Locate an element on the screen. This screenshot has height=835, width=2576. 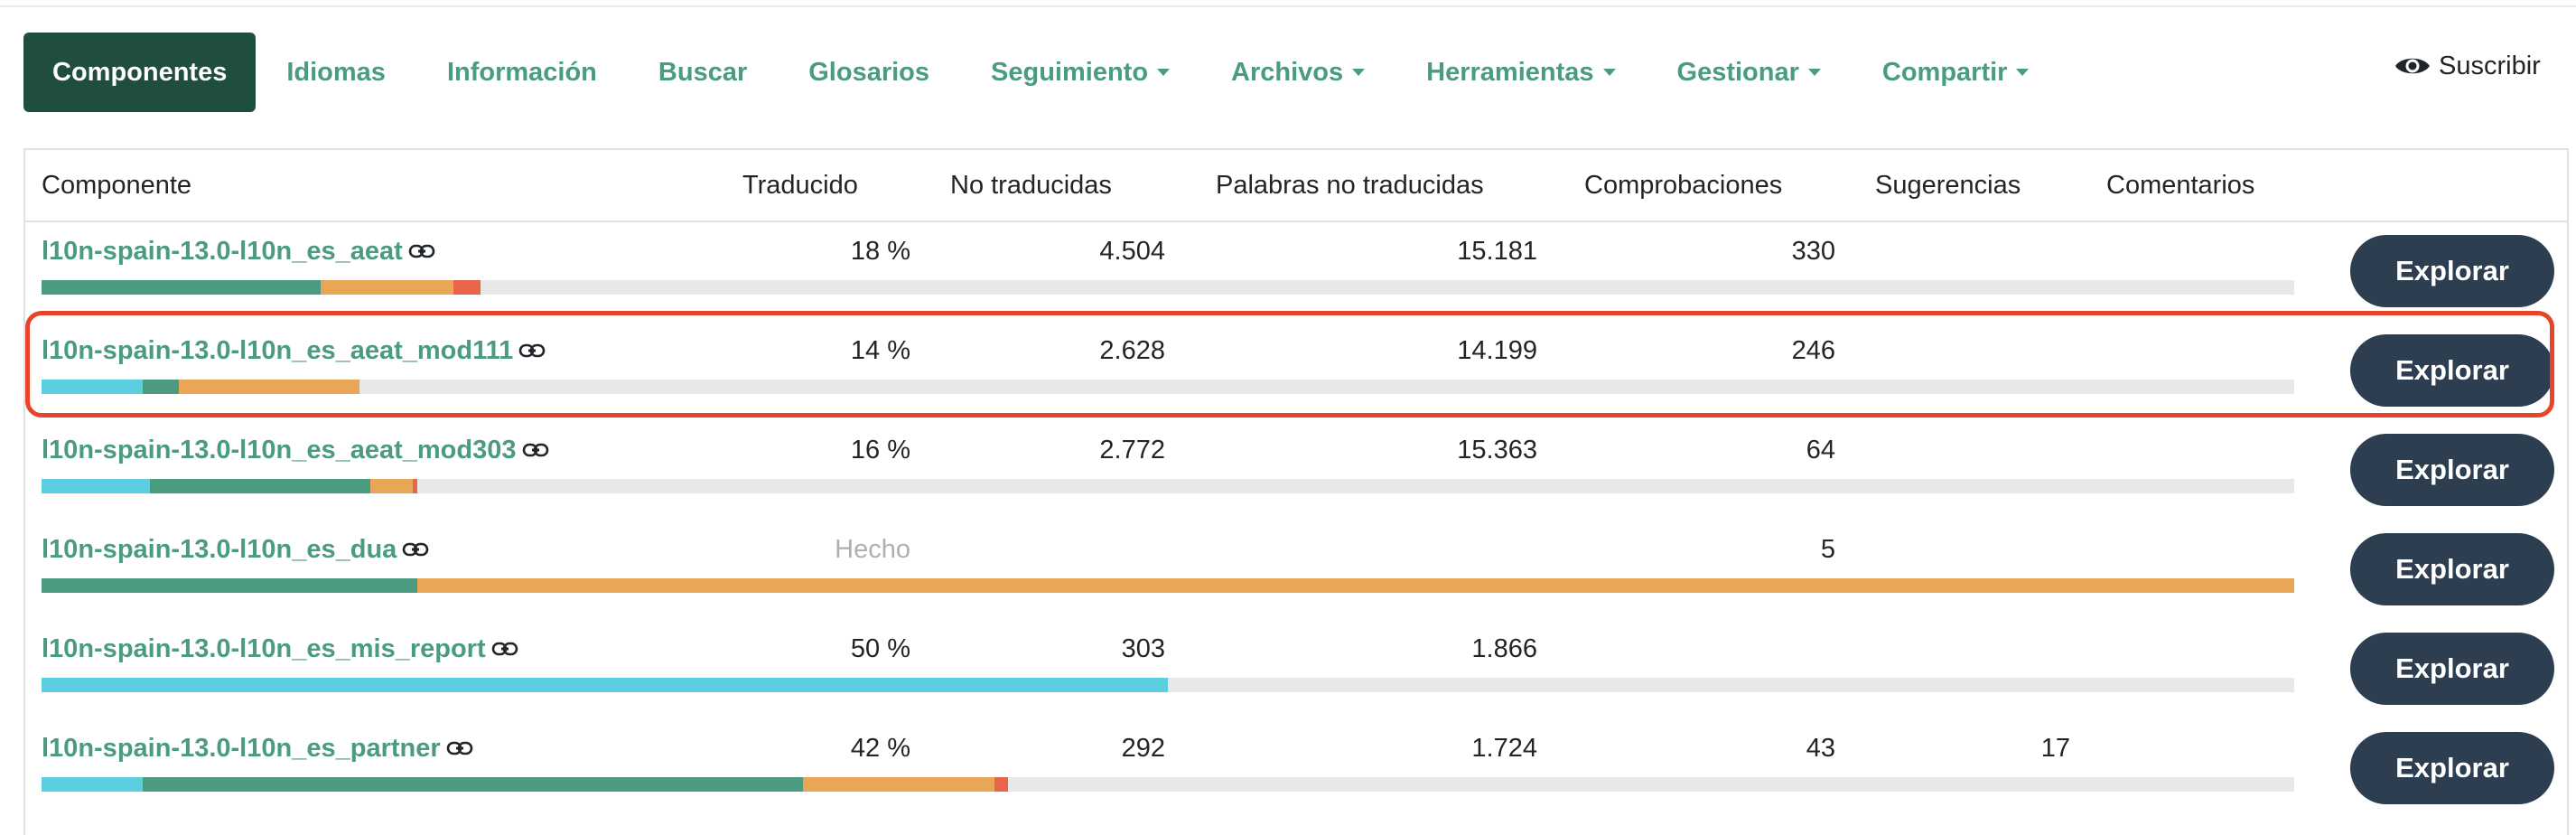
component-name: l10n-spain-13.0-l10n_es_partner is located at coordinates (241, 748).